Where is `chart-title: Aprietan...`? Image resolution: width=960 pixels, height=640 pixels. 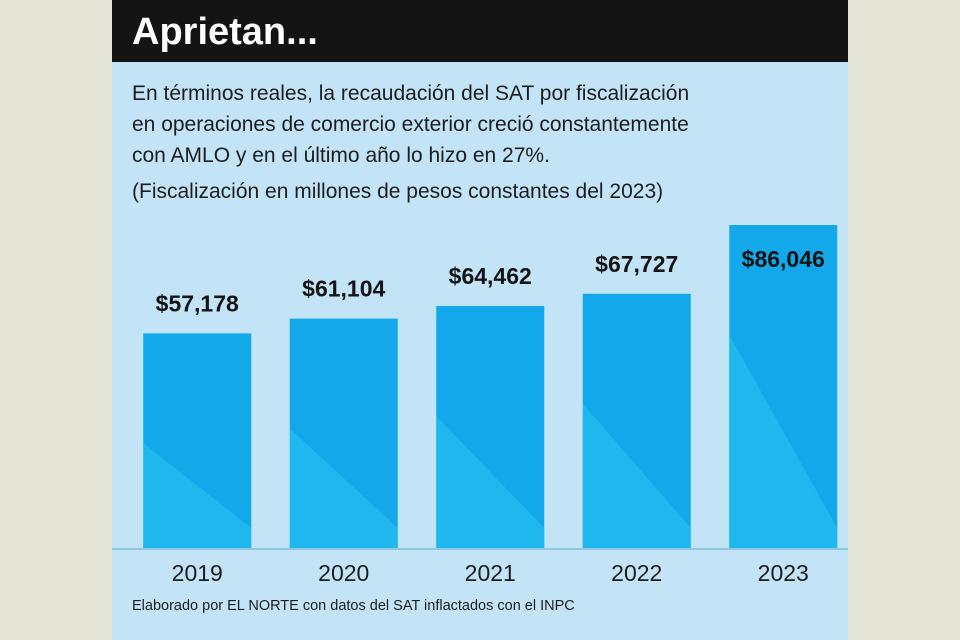
chart-title: Aprietan... is located at coordinates (225, 32).